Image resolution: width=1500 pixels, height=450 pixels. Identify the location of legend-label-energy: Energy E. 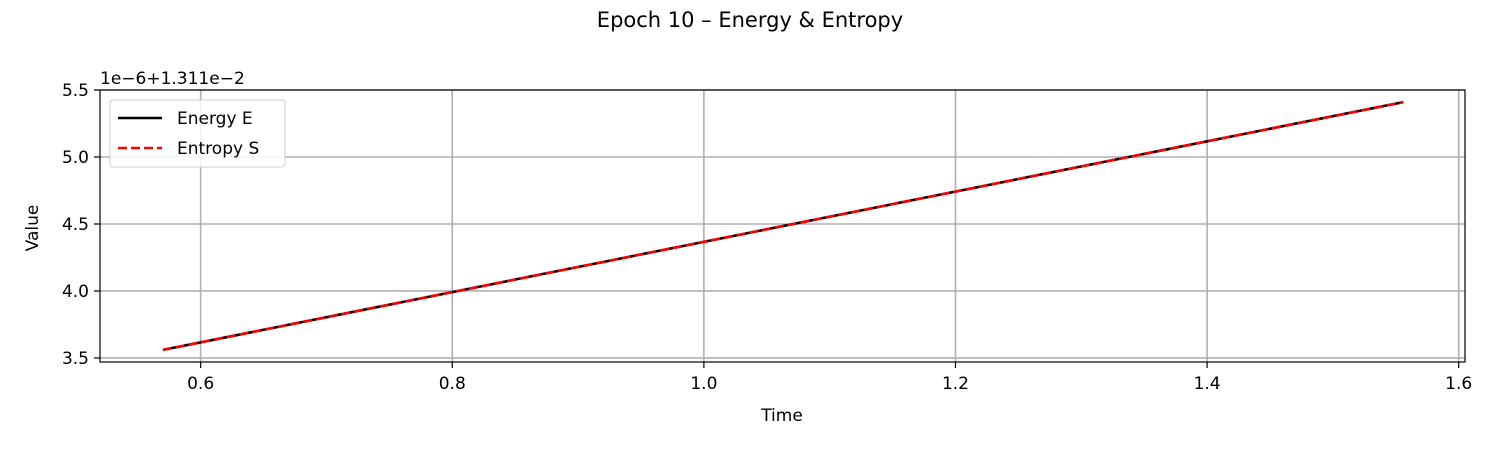
(215, 119).